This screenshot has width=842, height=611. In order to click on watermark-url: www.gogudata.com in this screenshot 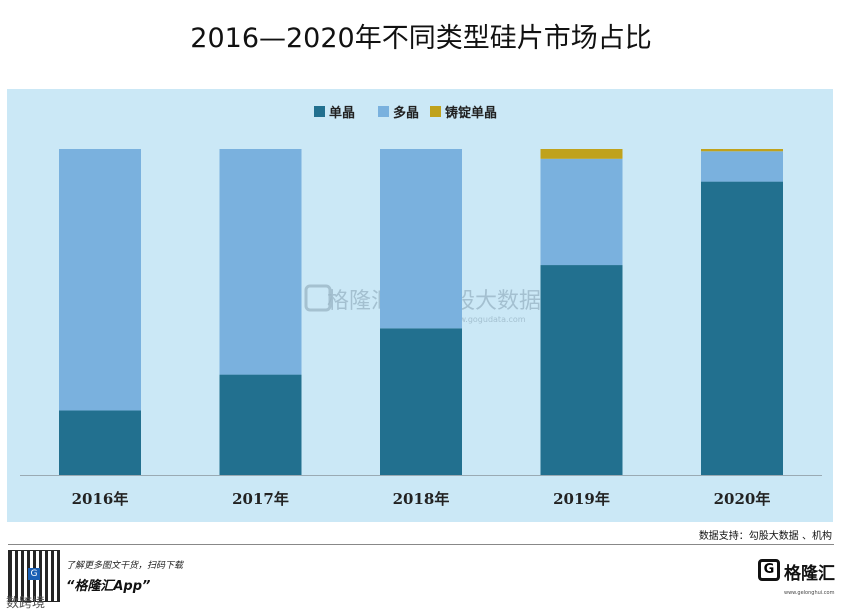, I will do `click(485, 319)`.